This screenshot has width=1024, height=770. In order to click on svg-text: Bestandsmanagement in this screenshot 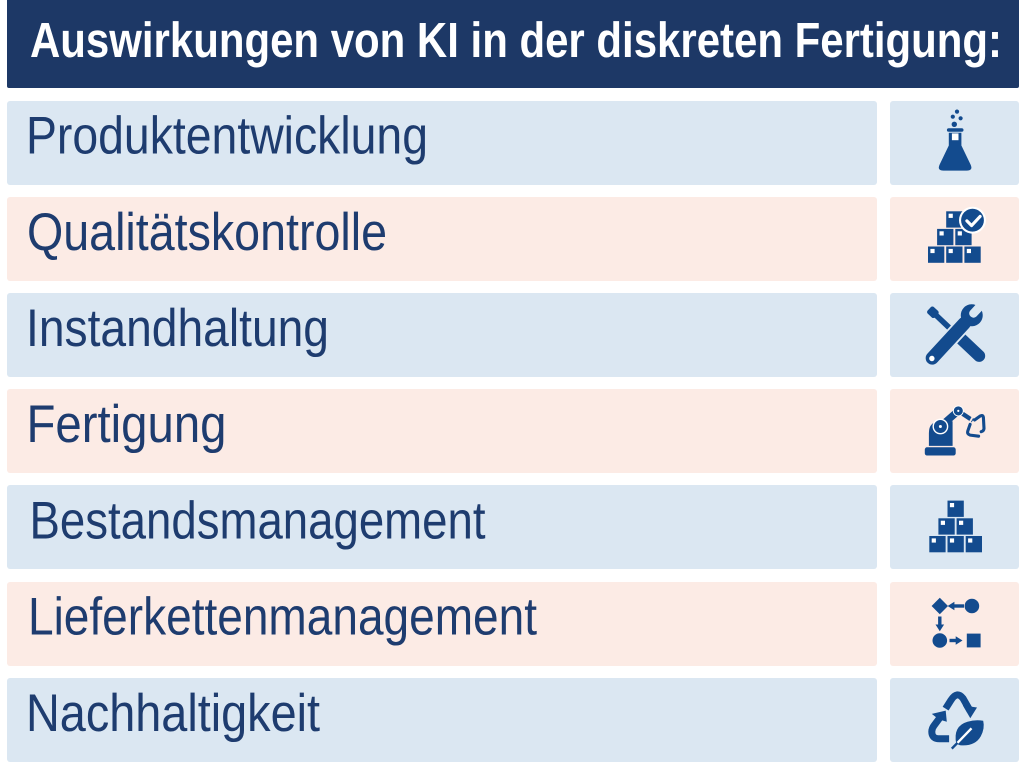, I will do `click(258, 520)`.